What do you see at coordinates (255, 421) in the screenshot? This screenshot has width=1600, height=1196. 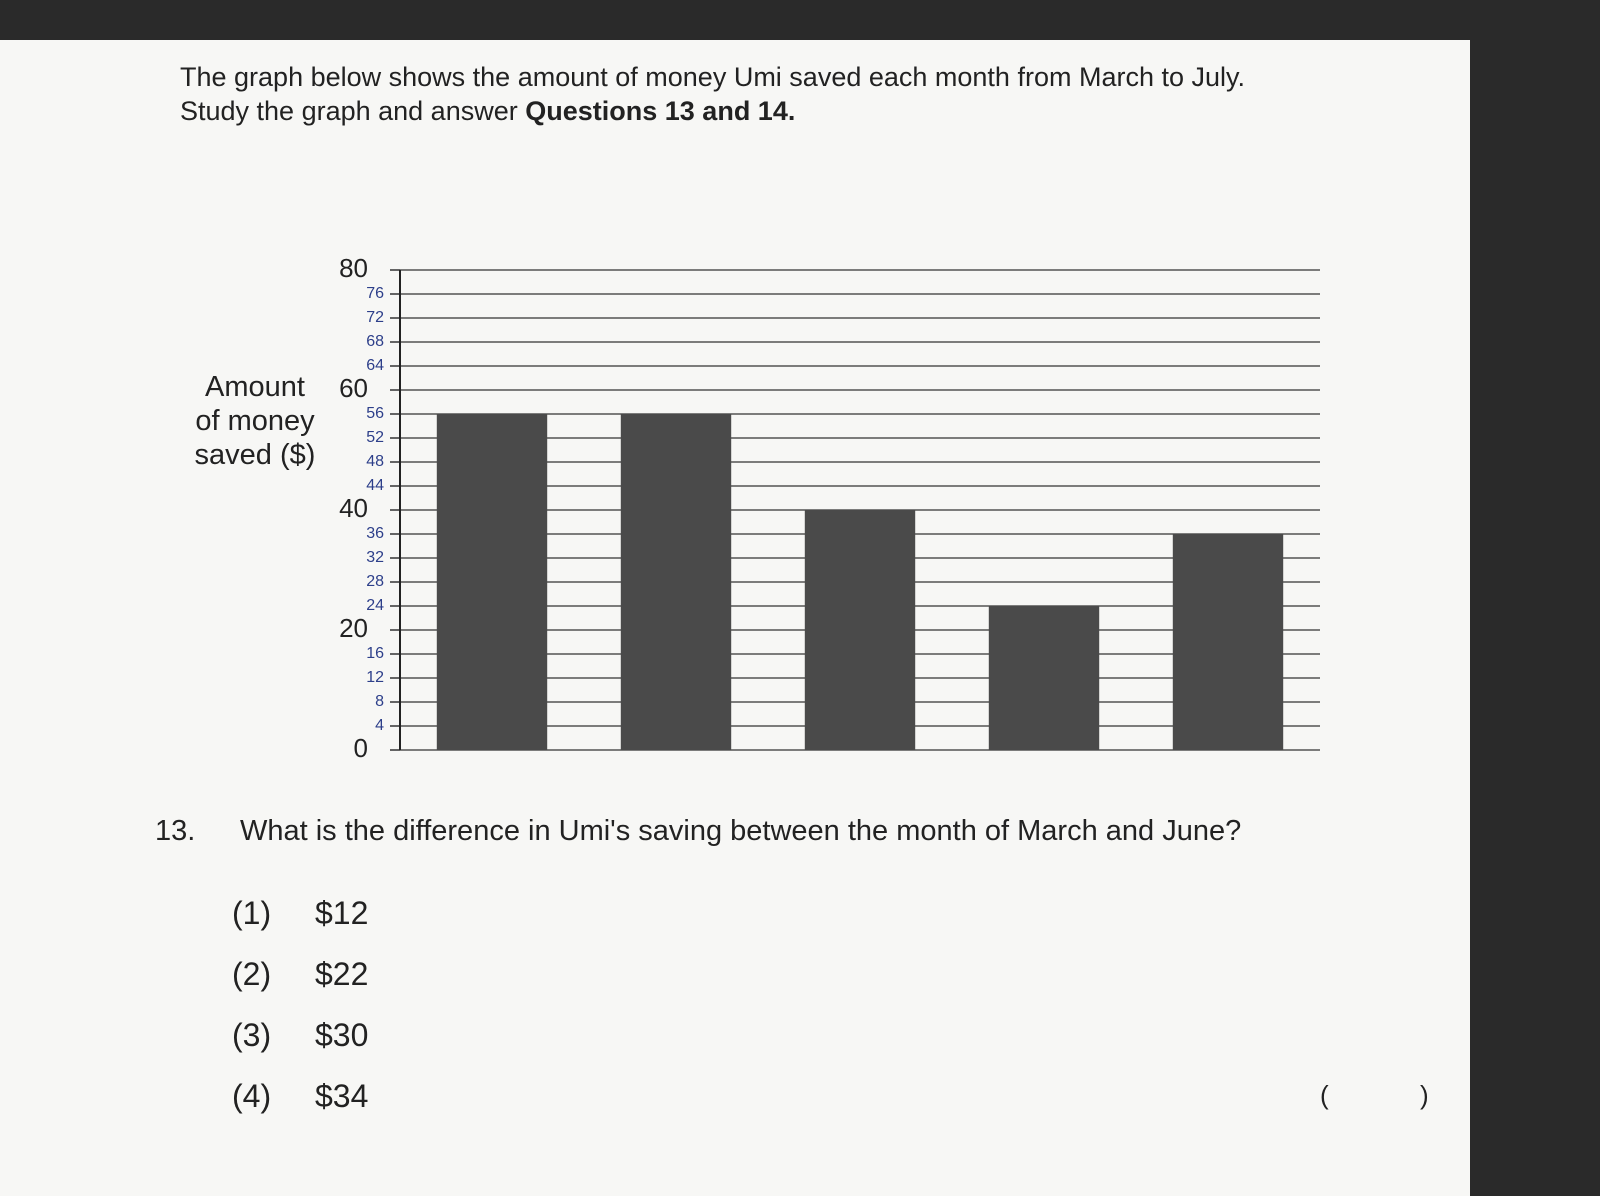 I see `y-axis-label: Amount of money saved ($)` at bounding box center [255, 421].